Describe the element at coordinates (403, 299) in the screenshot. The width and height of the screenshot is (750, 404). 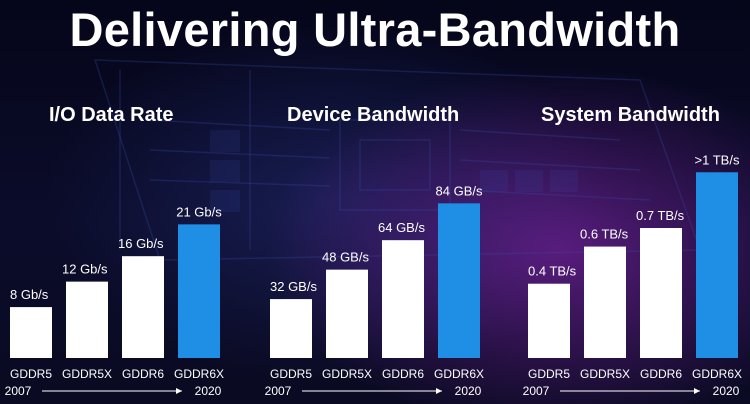
I see `bar-1-gddr6` at that location.